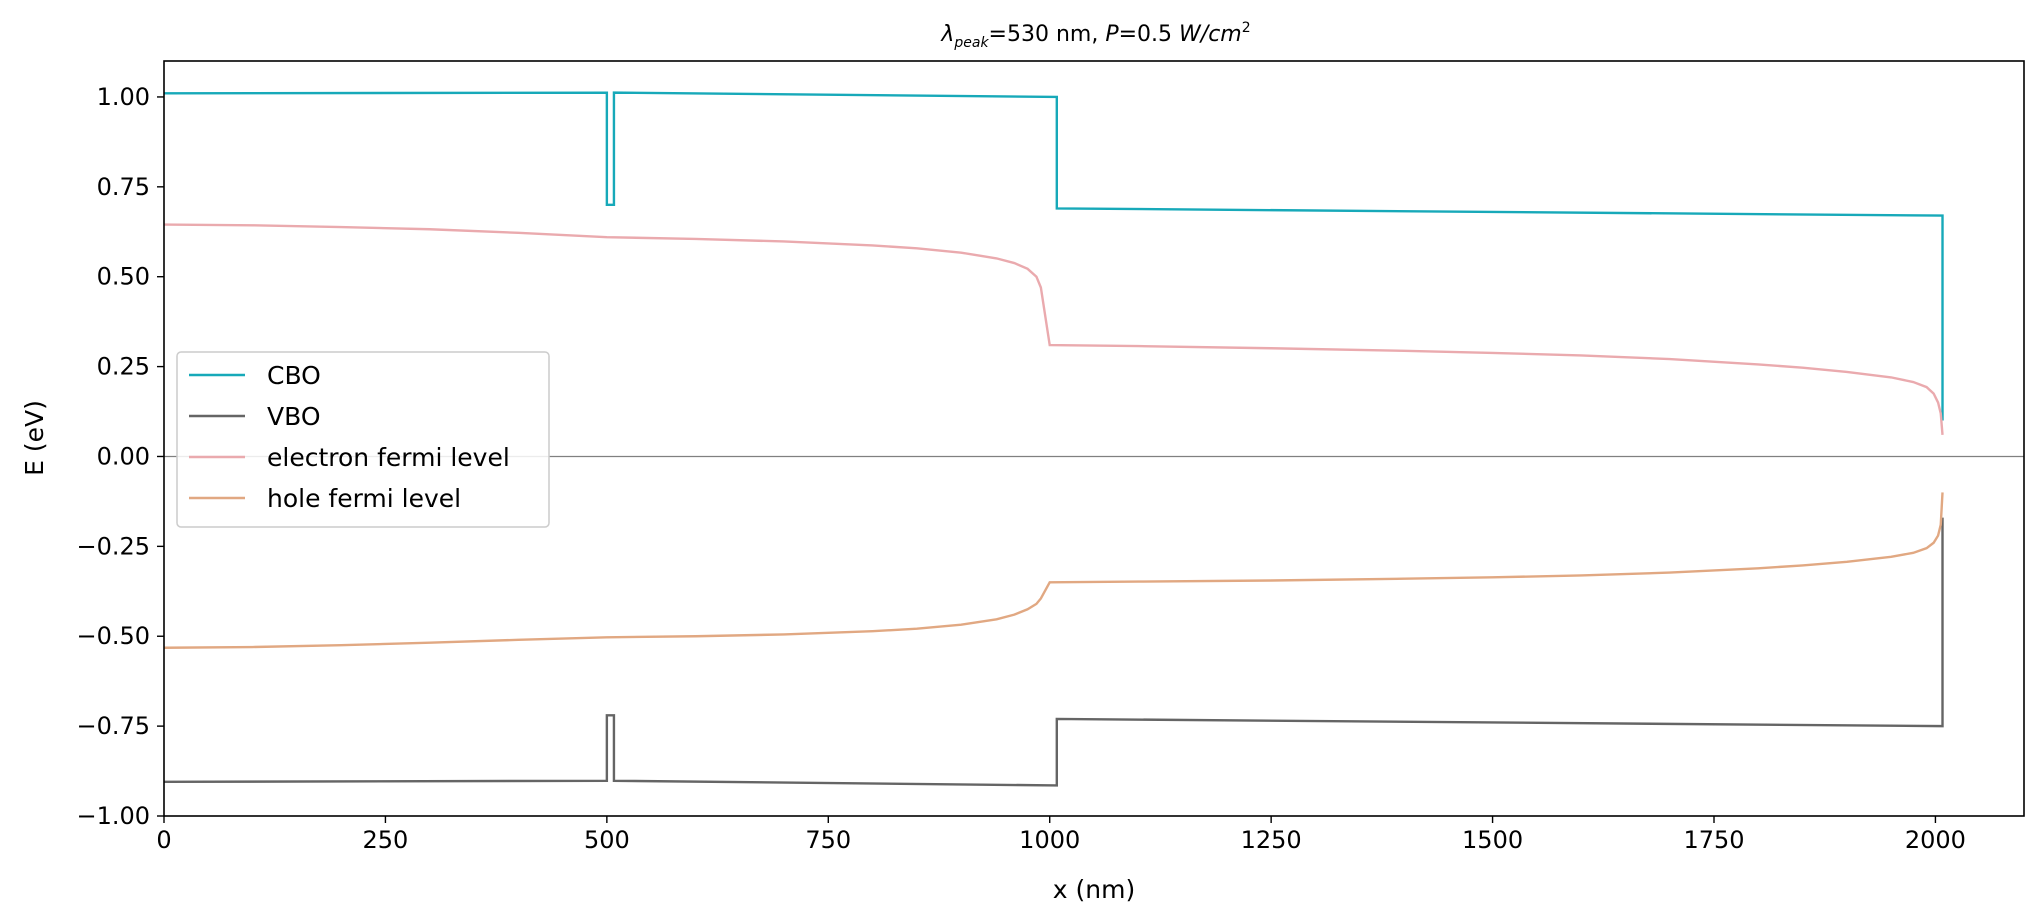 This screenshot has width=2043, height=923. What do you see at coordinates (1049, 840) in the screenshot?
I see `x-tick-label: 1000` at bounding box center [1049, 840].